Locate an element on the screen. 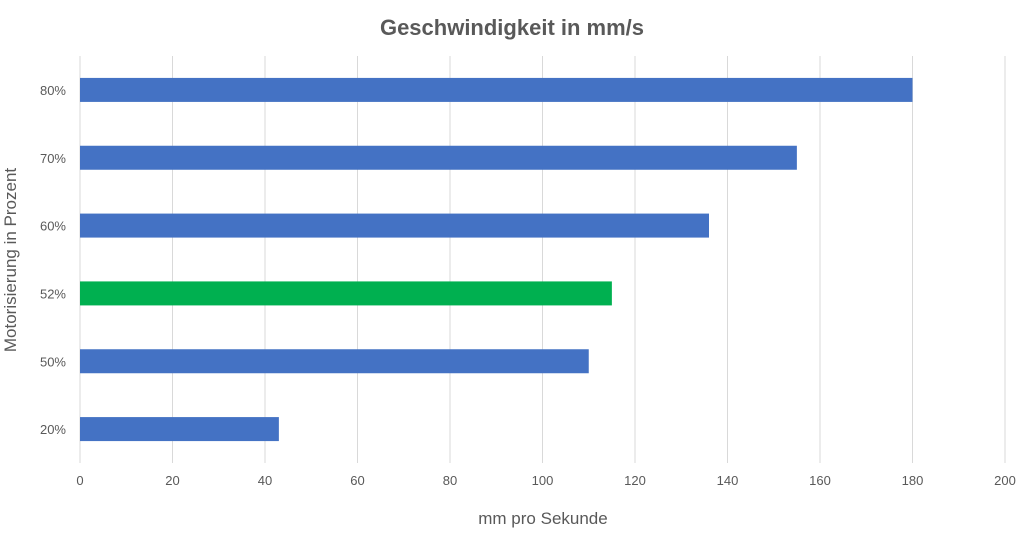 This screenshot has width=1024, height=533. bar-50-percent is located at coordinates (334, 361).